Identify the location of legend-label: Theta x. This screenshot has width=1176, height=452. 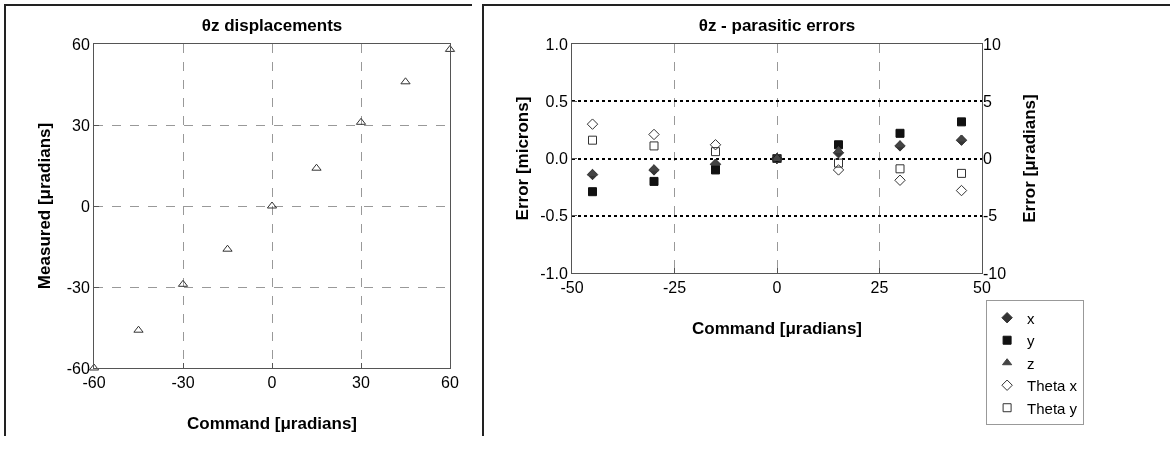
(1052, 386).